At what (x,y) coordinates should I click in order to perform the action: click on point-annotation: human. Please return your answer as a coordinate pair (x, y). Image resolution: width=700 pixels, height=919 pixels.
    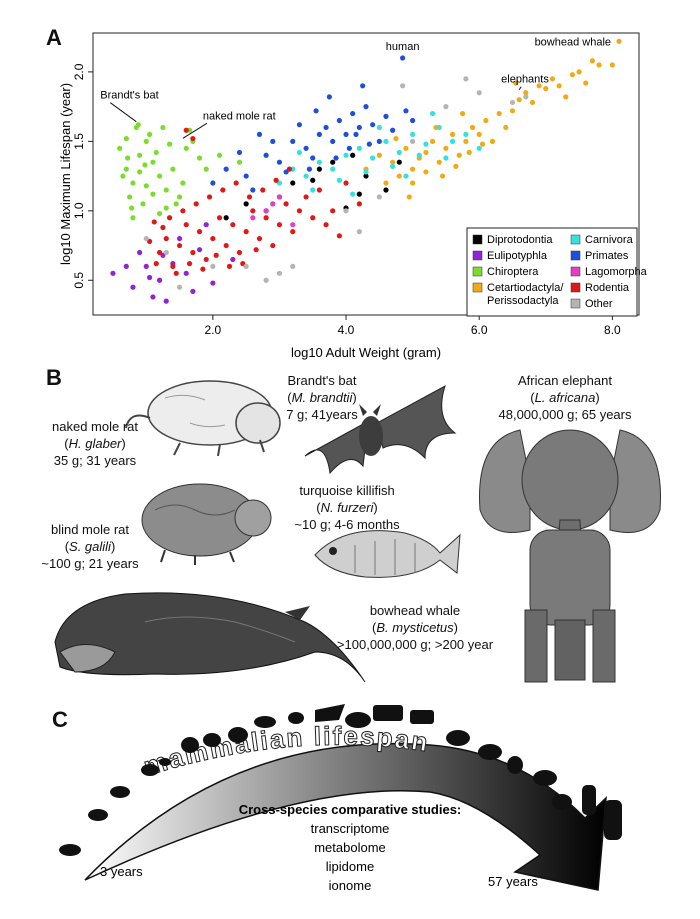
    Looking at the image, I should click on (403, 47).